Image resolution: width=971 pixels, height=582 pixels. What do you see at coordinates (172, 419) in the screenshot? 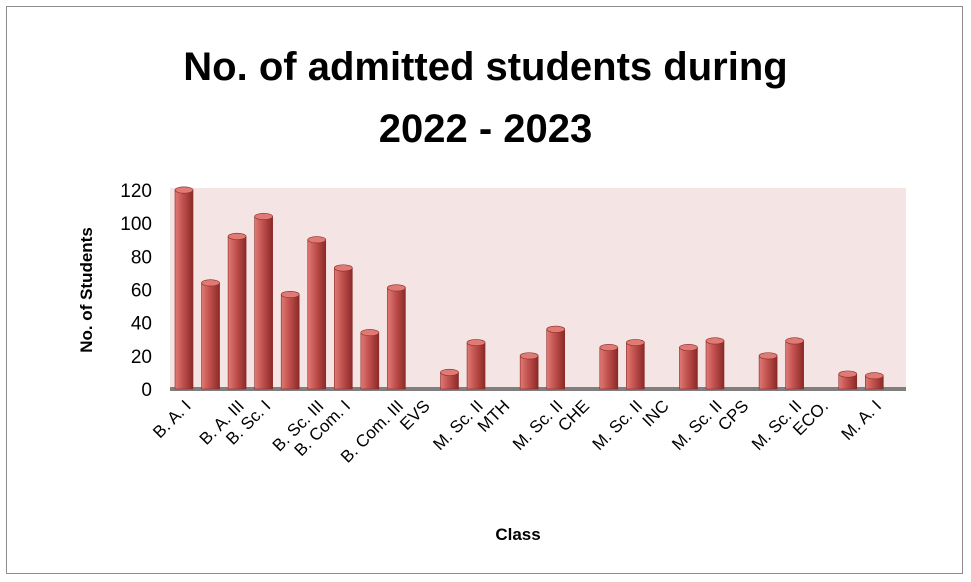
I see `x-tick-label: B. A. I` at bounding box center [172, 419].